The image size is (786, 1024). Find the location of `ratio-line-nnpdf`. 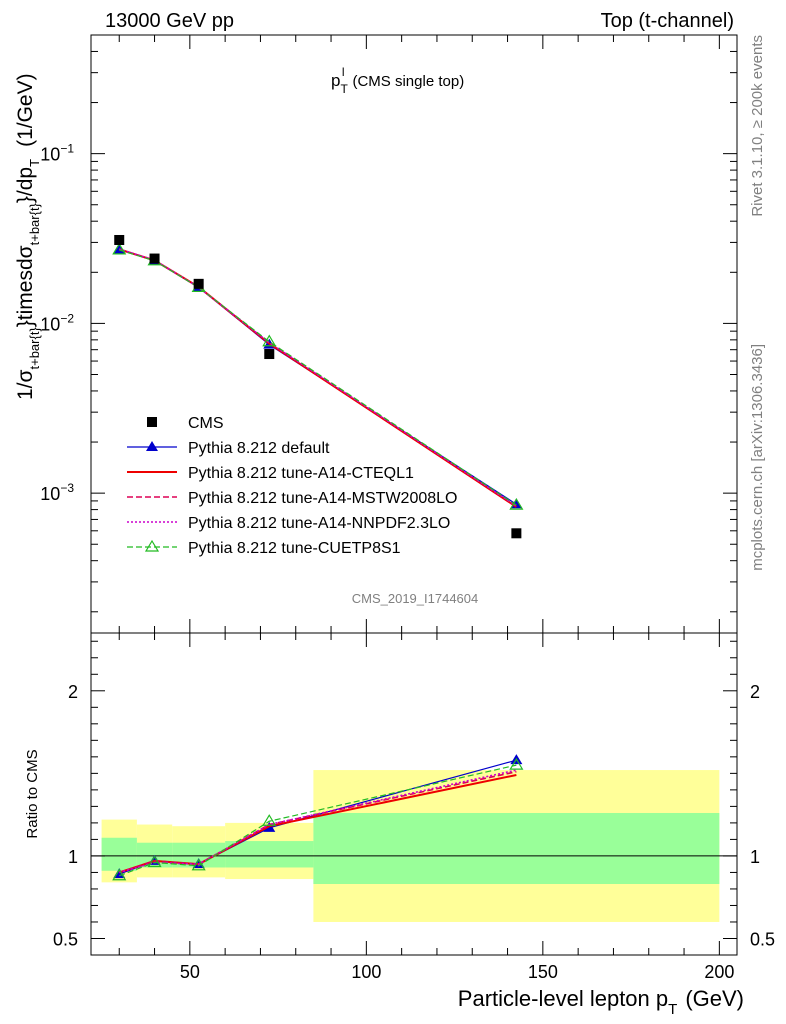

ratio-line-nnpdf is located at coordinates (318, 821).